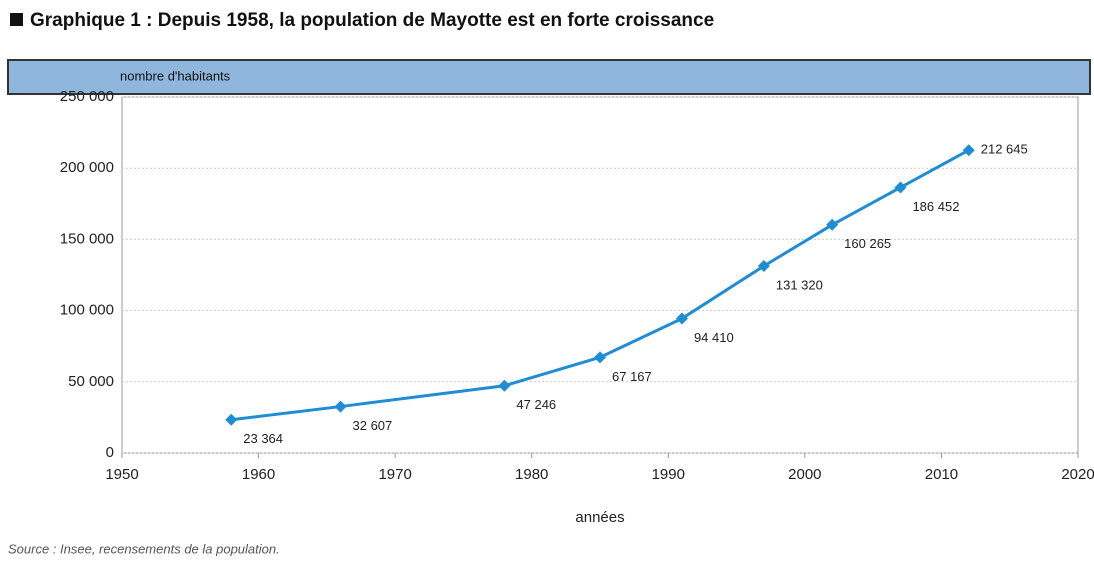 Image resolution: width=1094 pixels, height=565 pixels. I want to click on x-tick-label: 1950, so click(121, 474).